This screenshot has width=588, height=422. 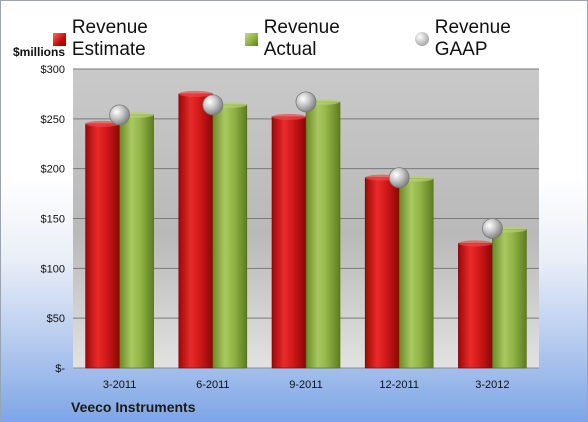 What do you see at coordinates (60, 369) in the screenshot?
I see `y-tick-label: $-` at bounding box center [60, 369].